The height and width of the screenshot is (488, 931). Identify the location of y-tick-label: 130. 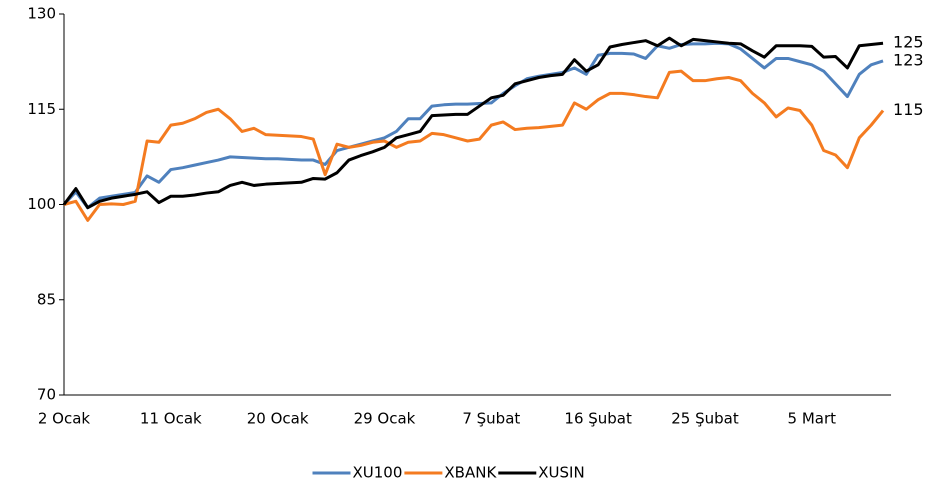
(41, 14).